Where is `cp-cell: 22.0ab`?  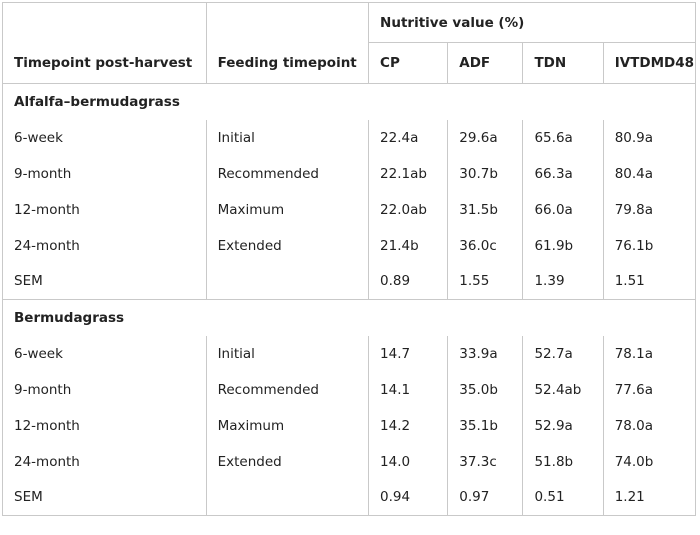 cp-cell: 22.0ab is located at coordinates (408, 209).